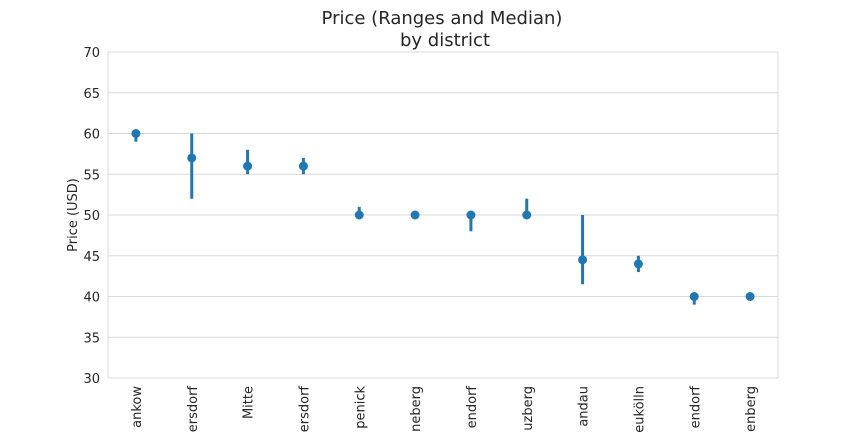  I want to click on y-tick-label: 45, so click(91, 257).